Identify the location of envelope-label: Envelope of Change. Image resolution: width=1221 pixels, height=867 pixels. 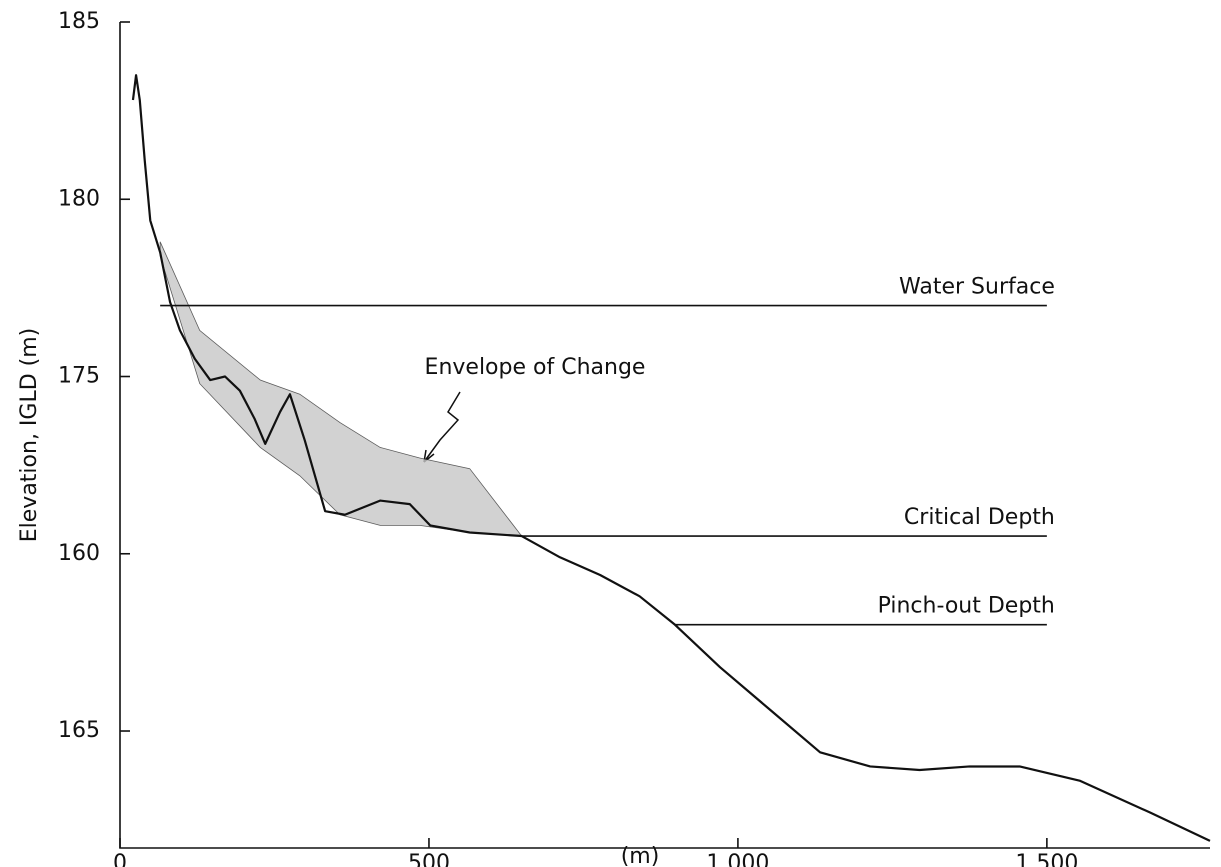
(535, 367).